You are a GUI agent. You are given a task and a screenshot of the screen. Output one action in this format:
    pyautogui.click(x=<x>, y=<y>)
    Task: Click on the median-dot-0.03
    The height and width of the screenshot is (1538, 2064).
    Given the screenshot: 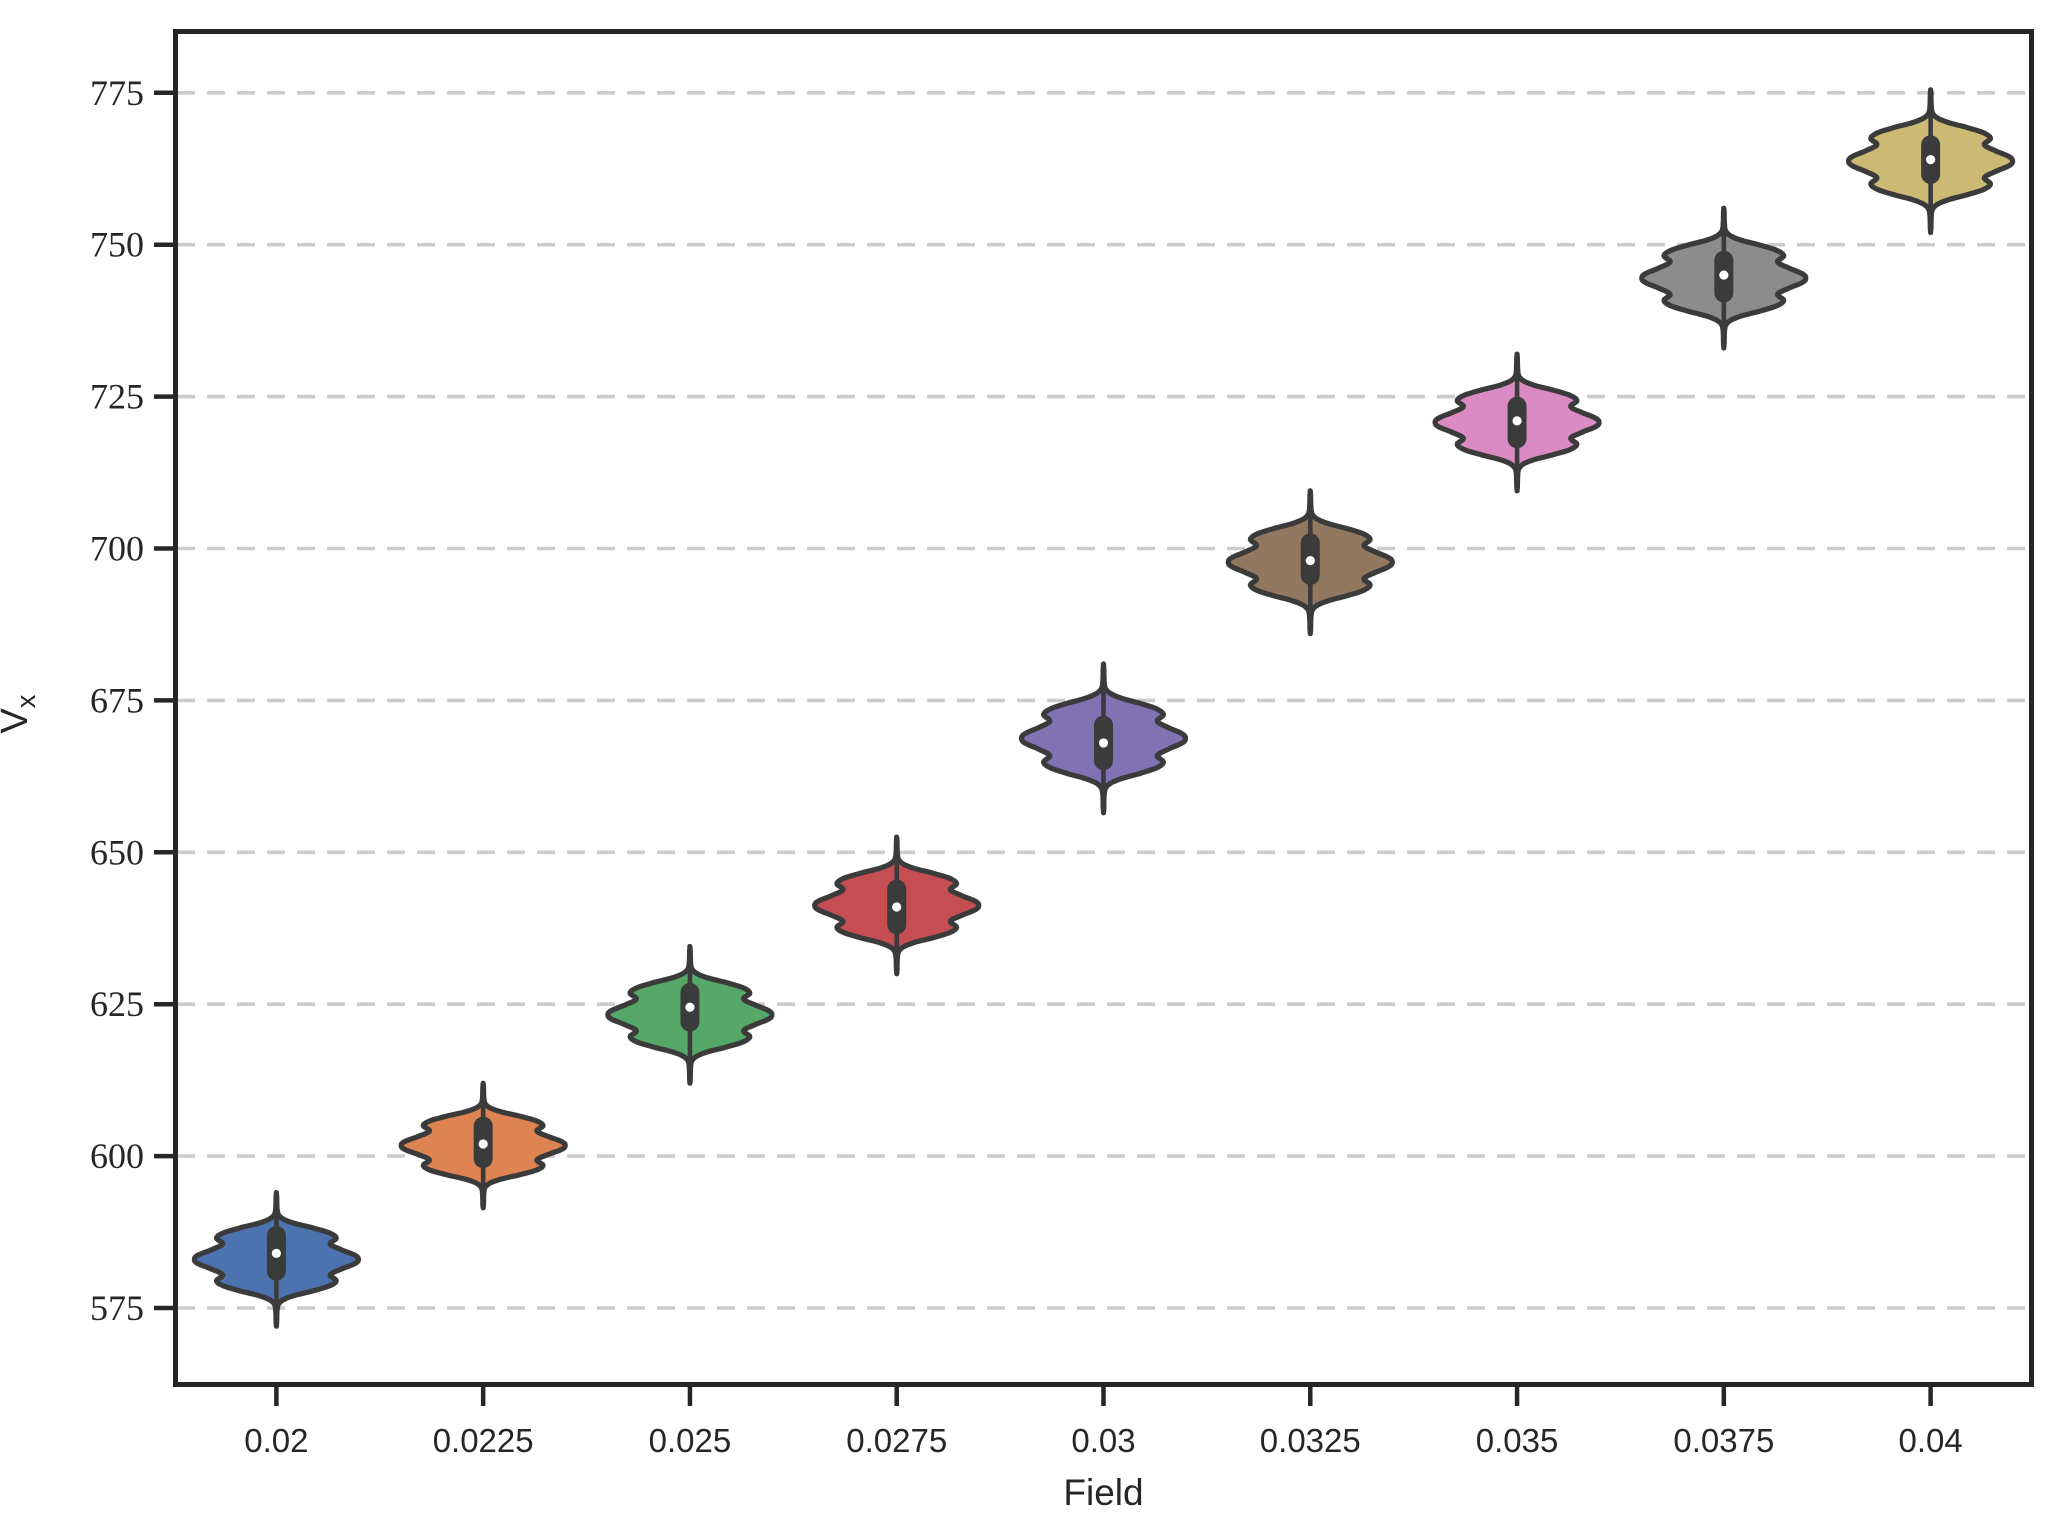 What is the action you would take?
    pyautogui.click(x=1103, y=743)
    